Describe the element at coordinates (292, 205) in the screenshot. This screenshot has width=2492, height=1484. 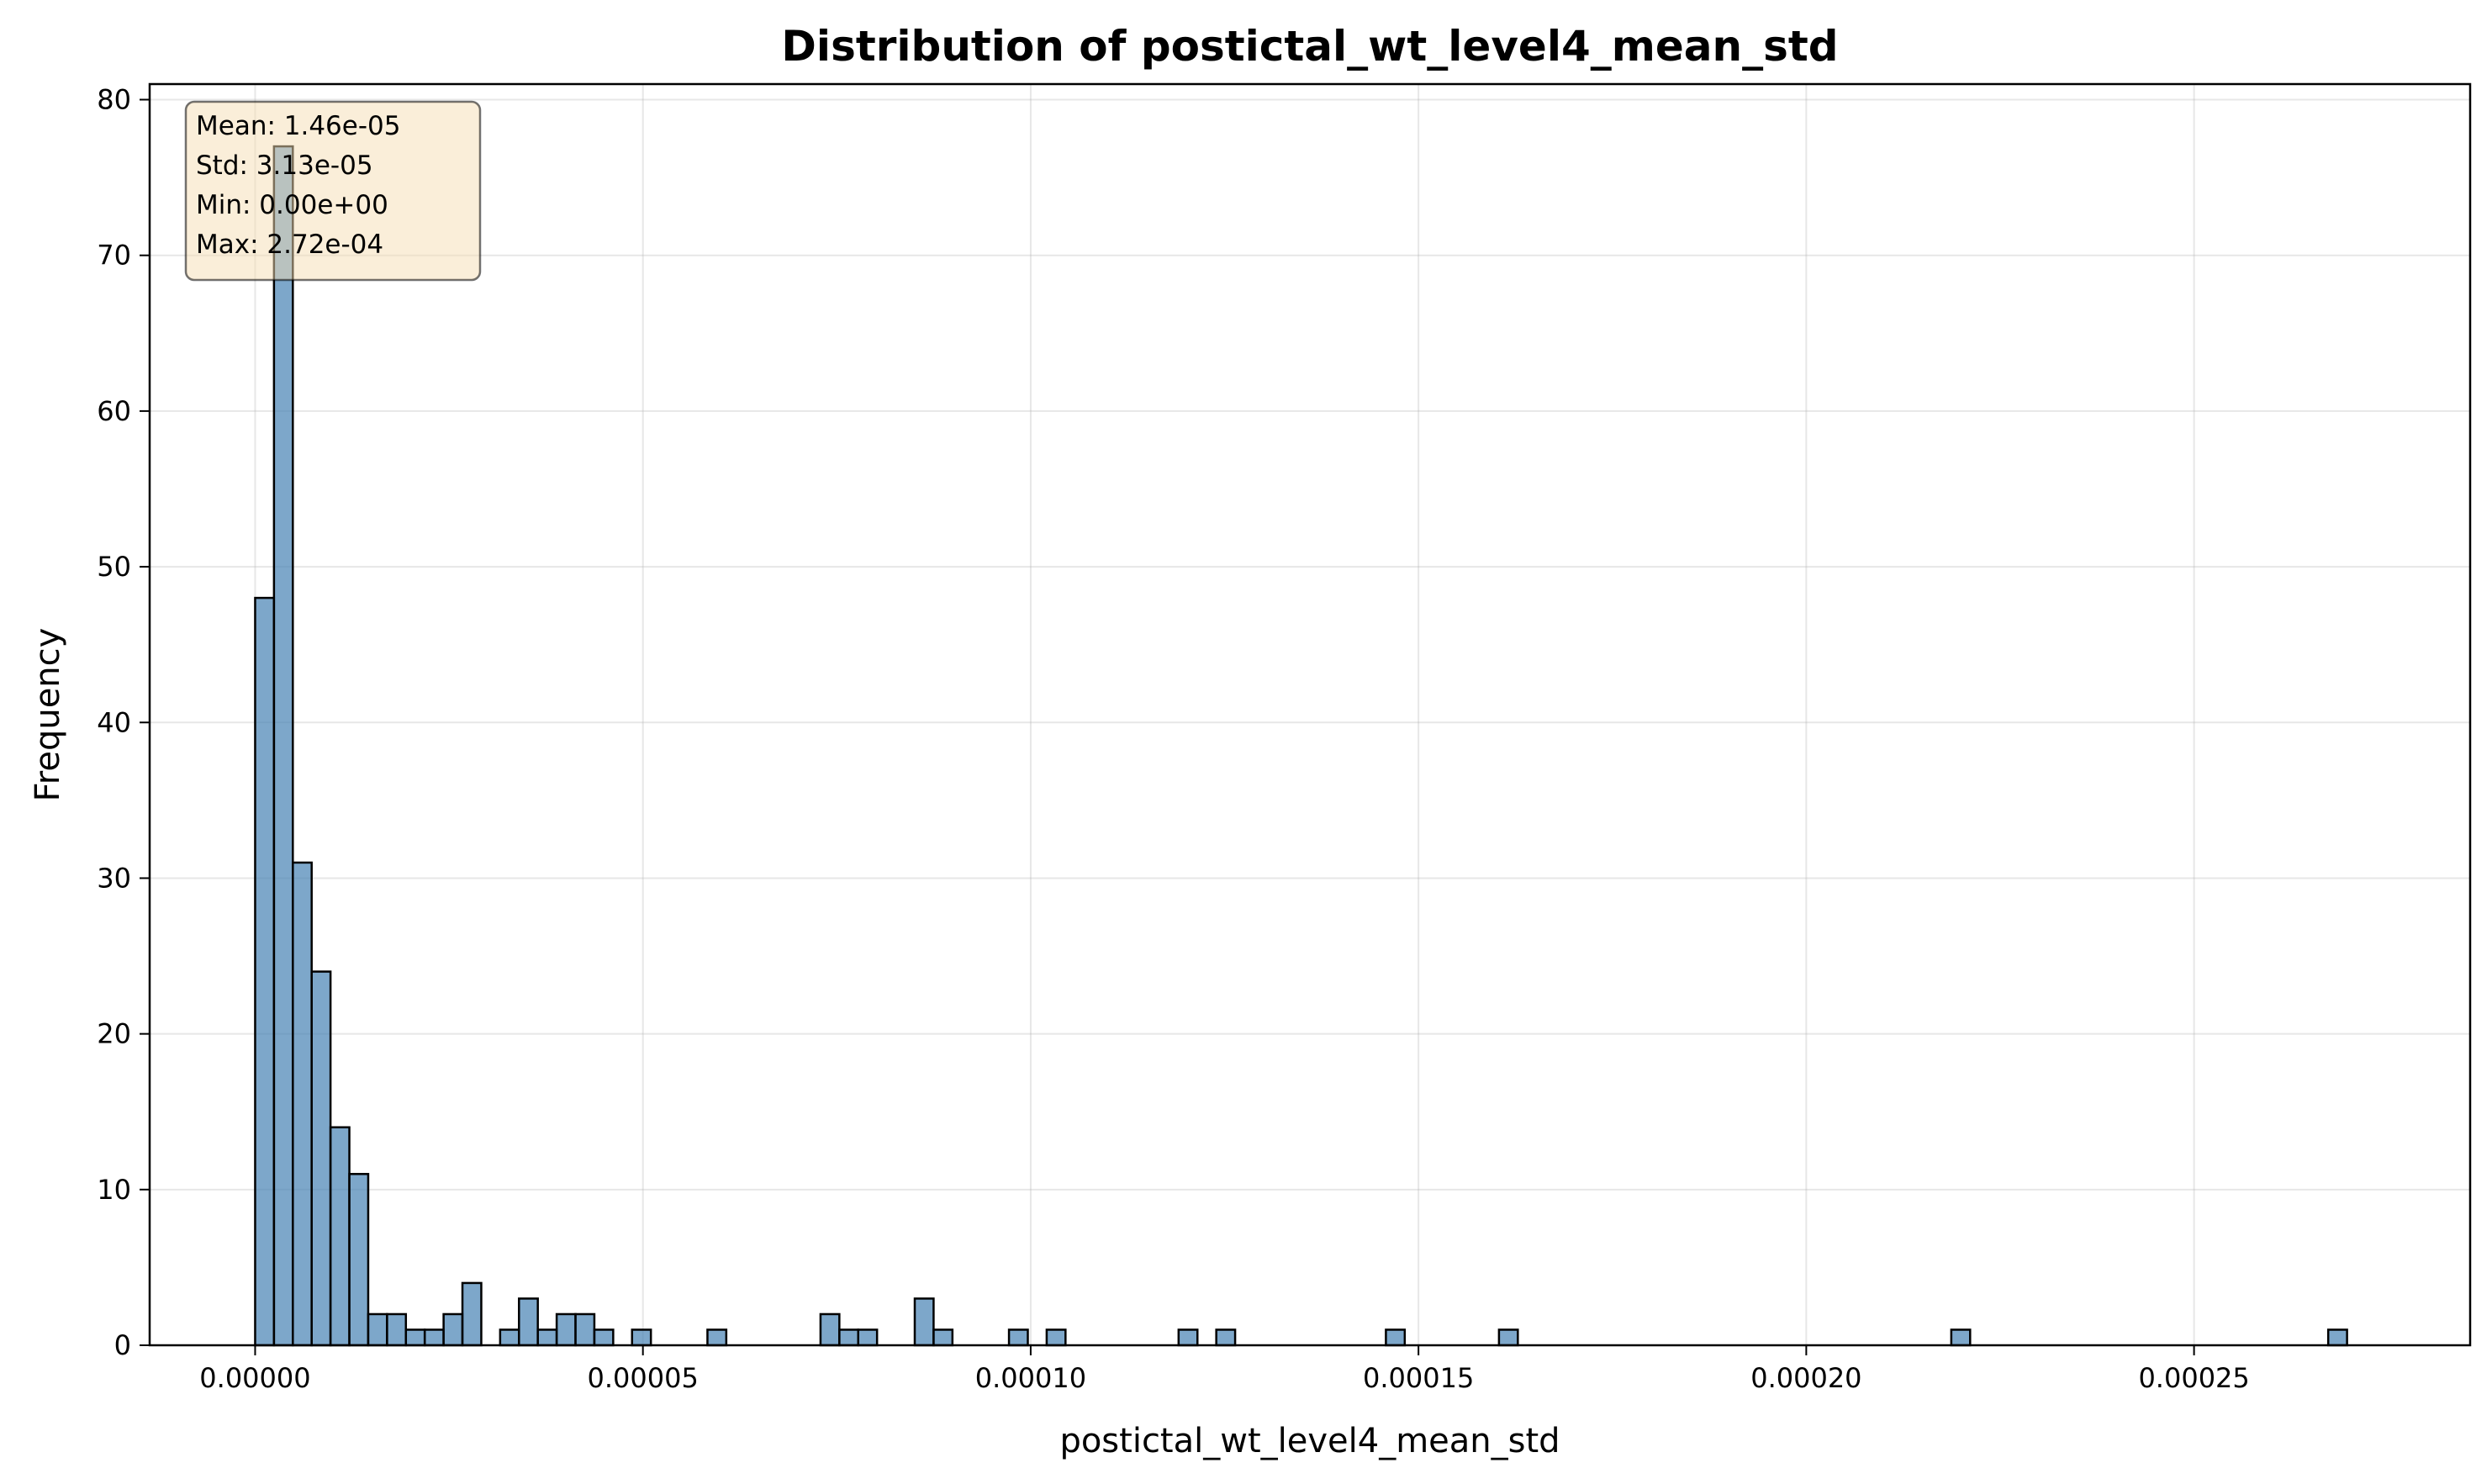
I see `stats-min: Min: 0.00e+00` at that location.